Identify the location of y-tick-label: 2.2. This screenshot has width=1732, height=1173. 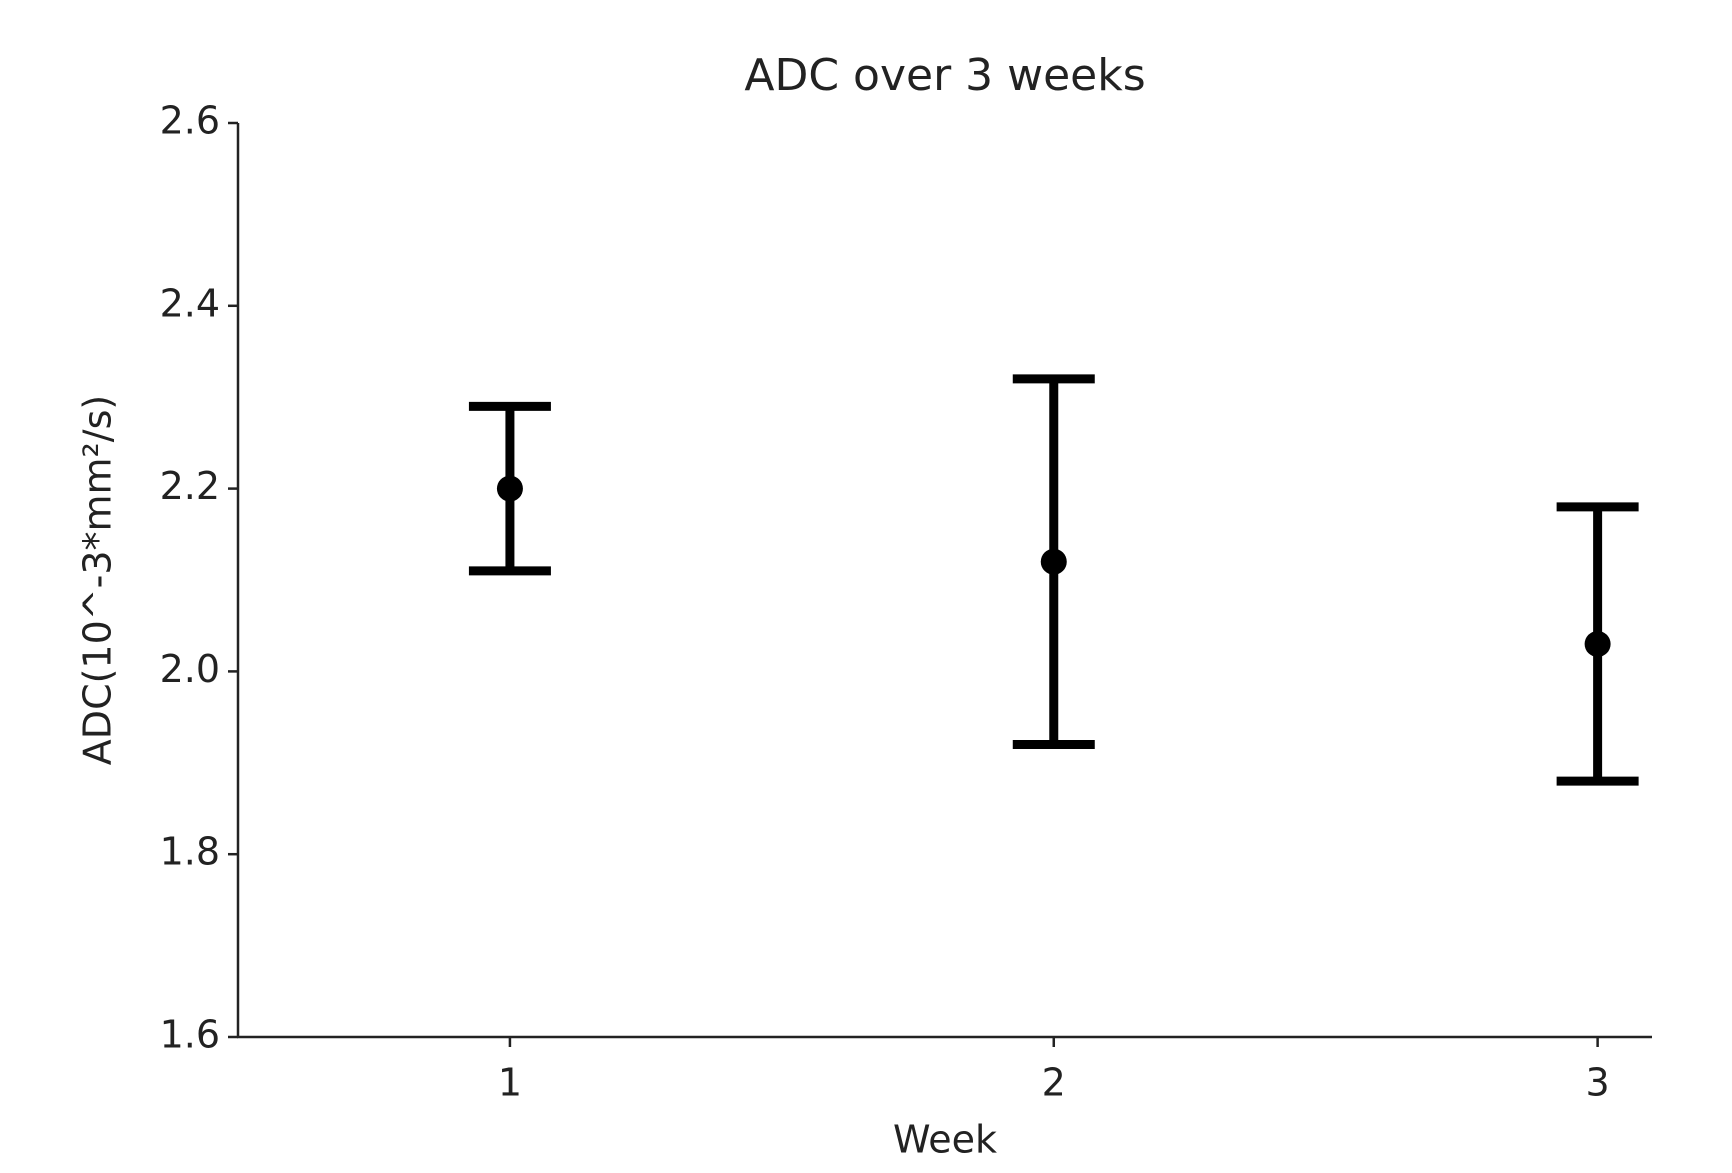
(190, 486).